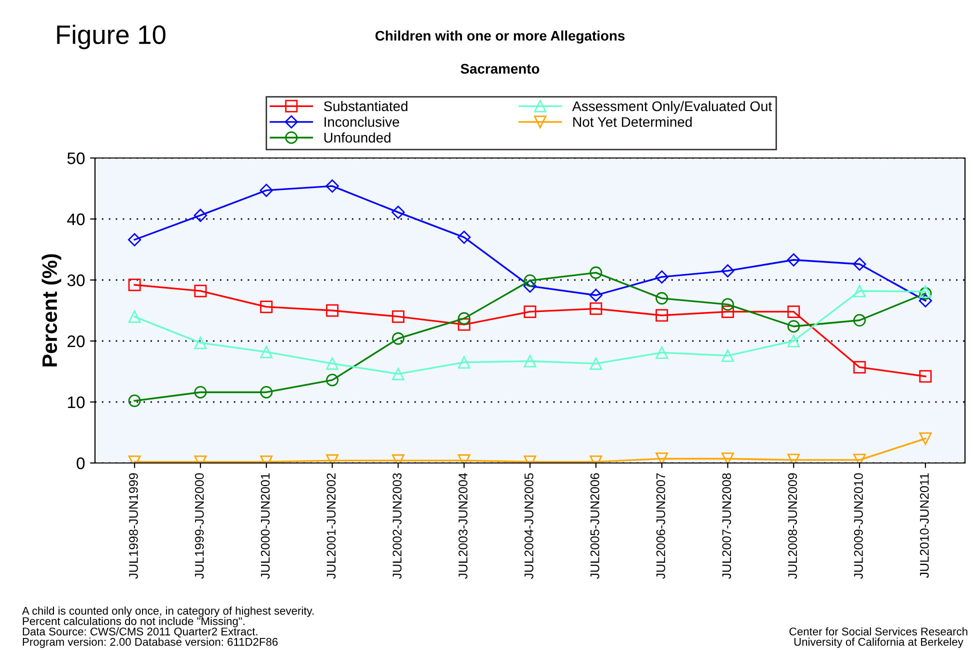 The width and height of the screenshot is (973, 650). Describe the element at coordinates (199, 526) in the screenshot. I see `x-tick-label: JUL1999-JUN2000` at that location.